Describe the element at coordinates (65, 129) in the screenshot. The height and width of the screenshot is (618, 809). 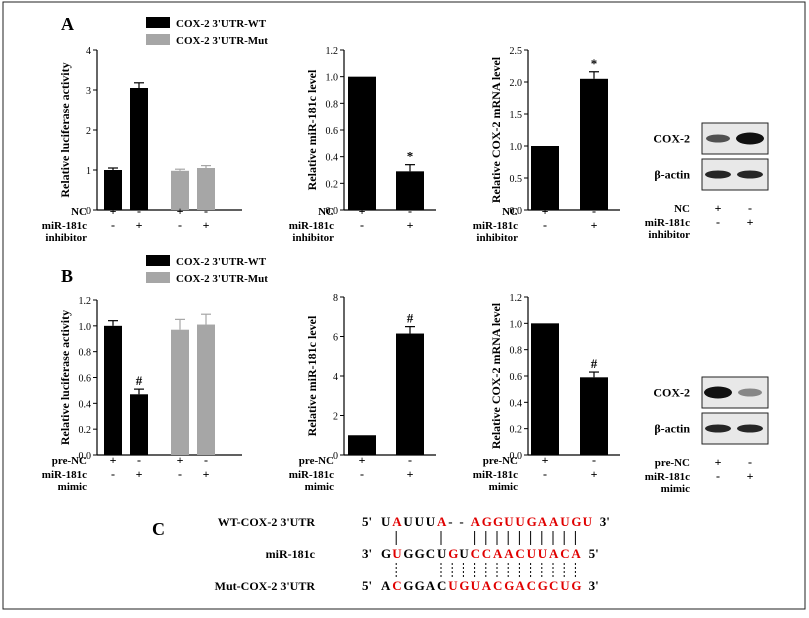
I see `y-axis-label: Relative luciferase activity` at that location.